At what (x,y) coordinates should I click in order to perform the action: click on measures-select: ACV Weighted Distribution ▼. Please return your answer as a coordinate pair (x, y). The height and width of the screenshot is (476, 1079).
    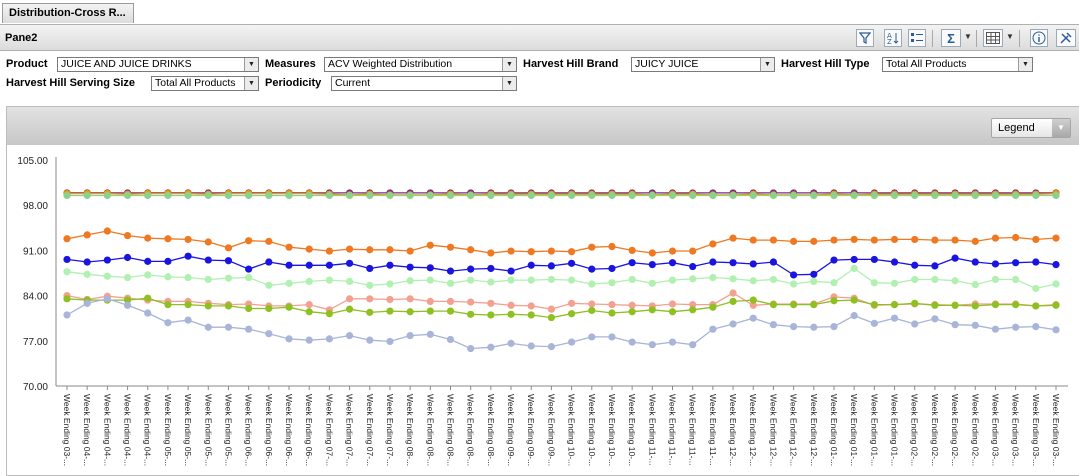
    Looking at the image, I should click on (420, 64).